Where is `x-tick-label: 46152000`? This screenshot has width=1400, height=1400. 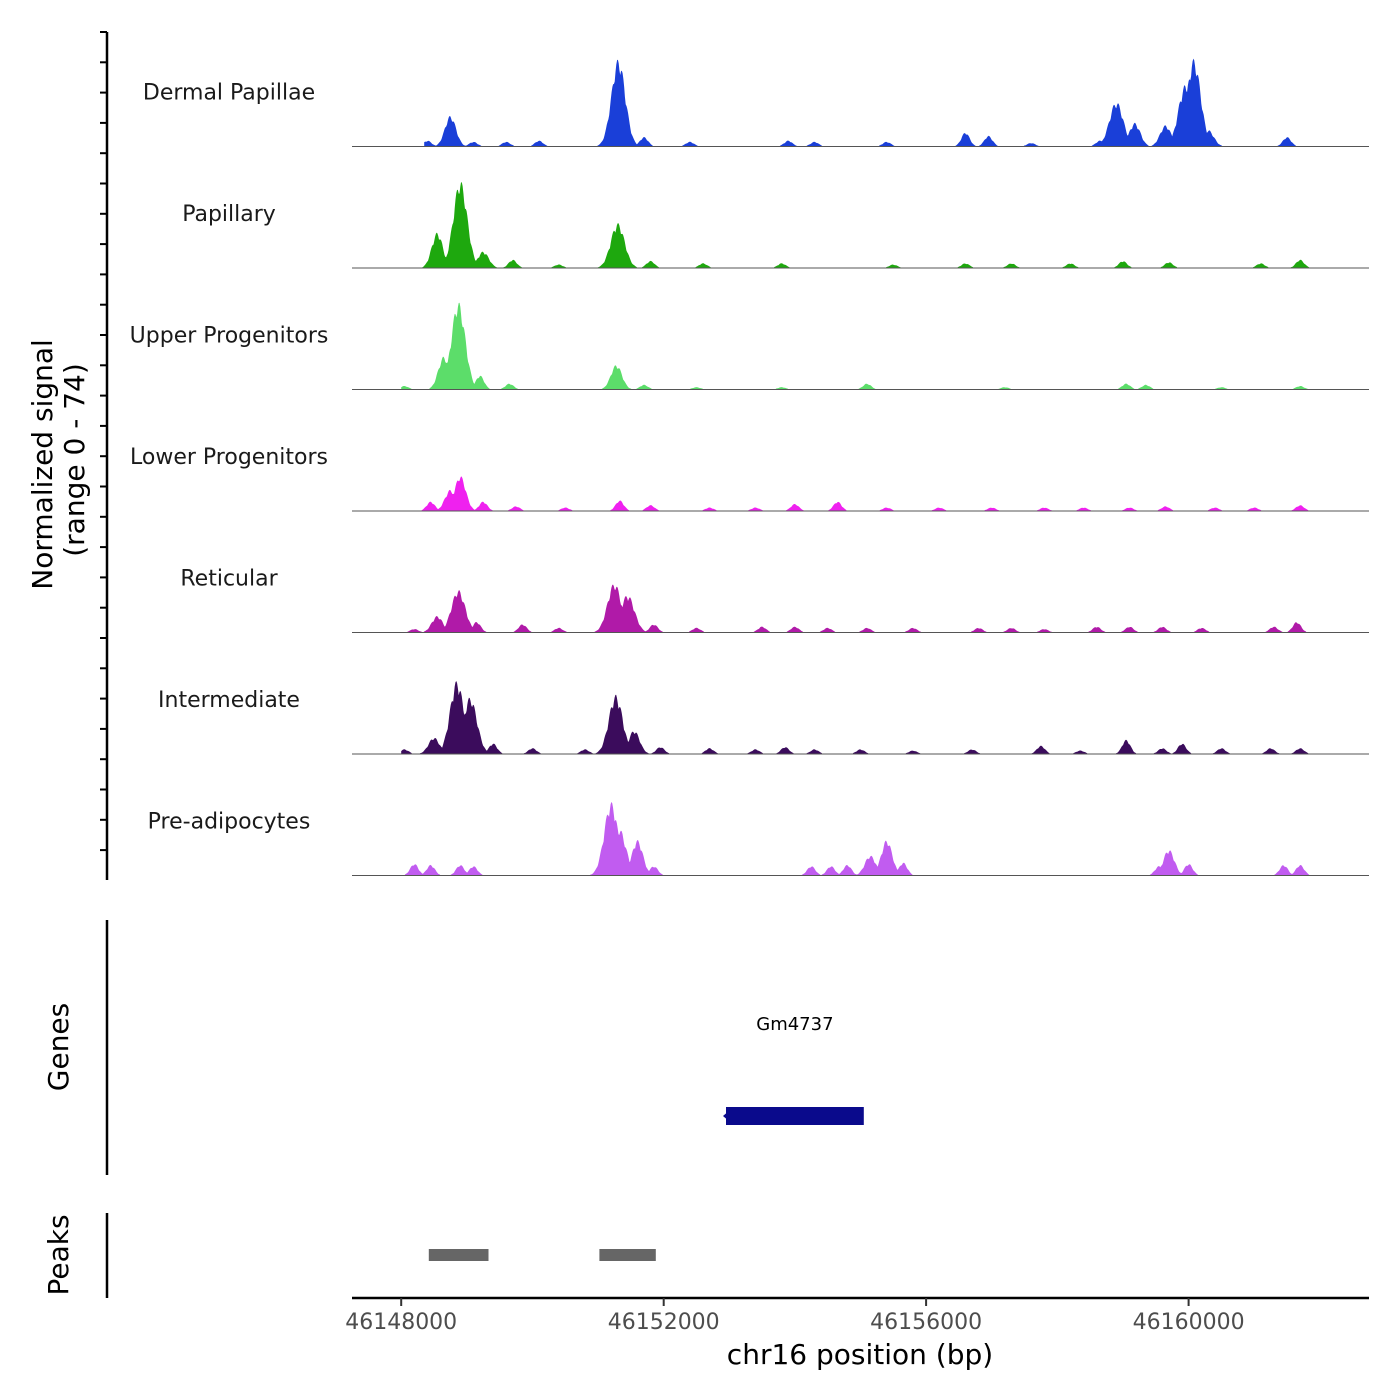 x-tick-label: 46152000 is located at coordinates (664, 1322).